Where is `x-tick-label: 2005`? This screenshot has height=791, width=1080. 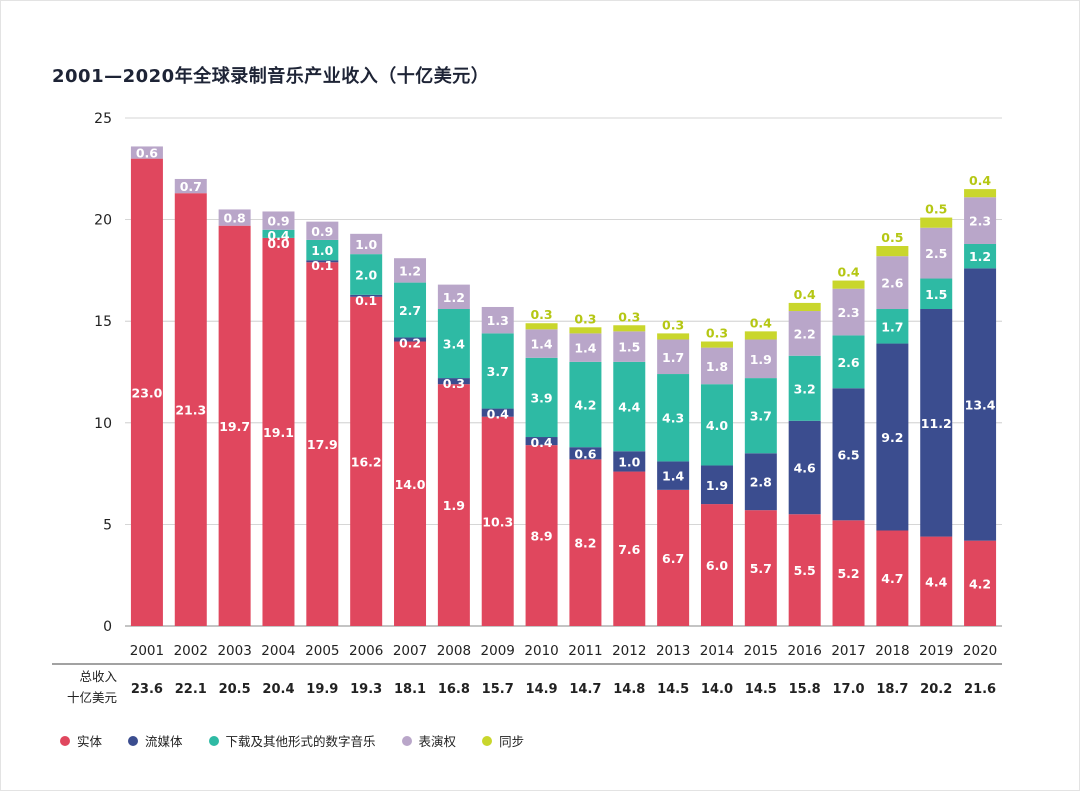 x-tick-label: 2005 is located at coordinates (322, 651).